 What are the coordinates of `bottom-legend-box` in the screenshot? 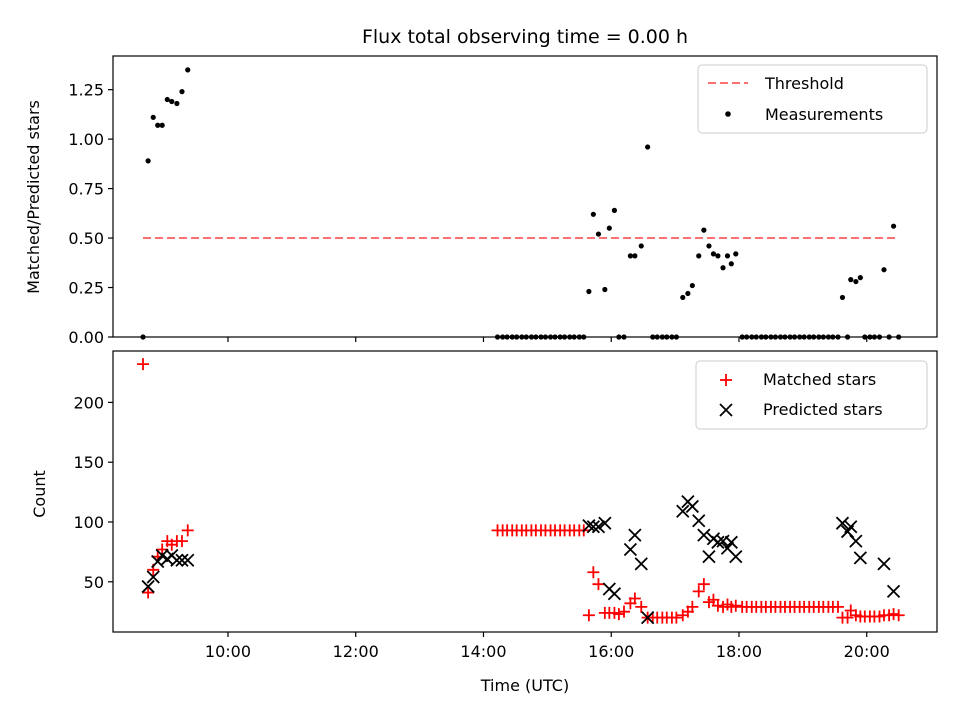 It's located at (811, 395).